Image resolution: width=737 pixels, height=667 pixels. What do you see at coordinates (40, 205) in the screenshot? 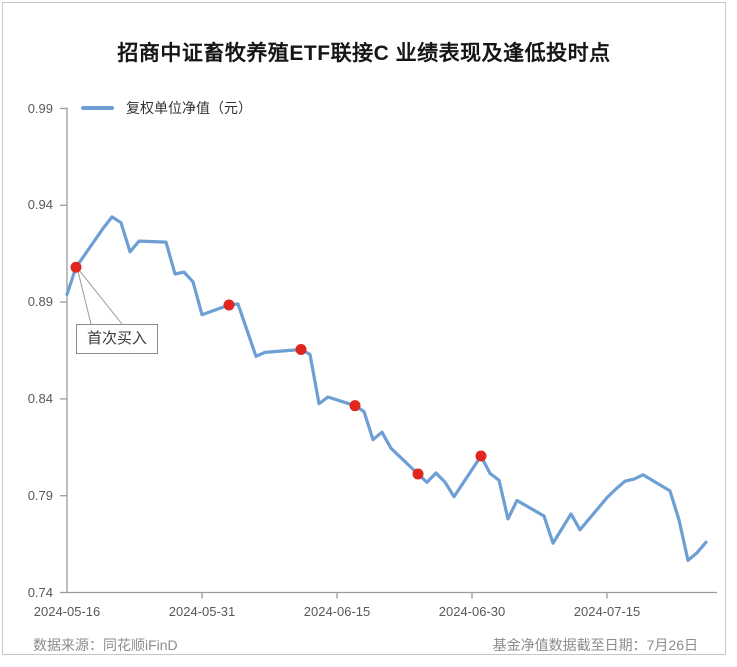
I see `y-tick-label: 0.94` at bounding box center [40, 205].